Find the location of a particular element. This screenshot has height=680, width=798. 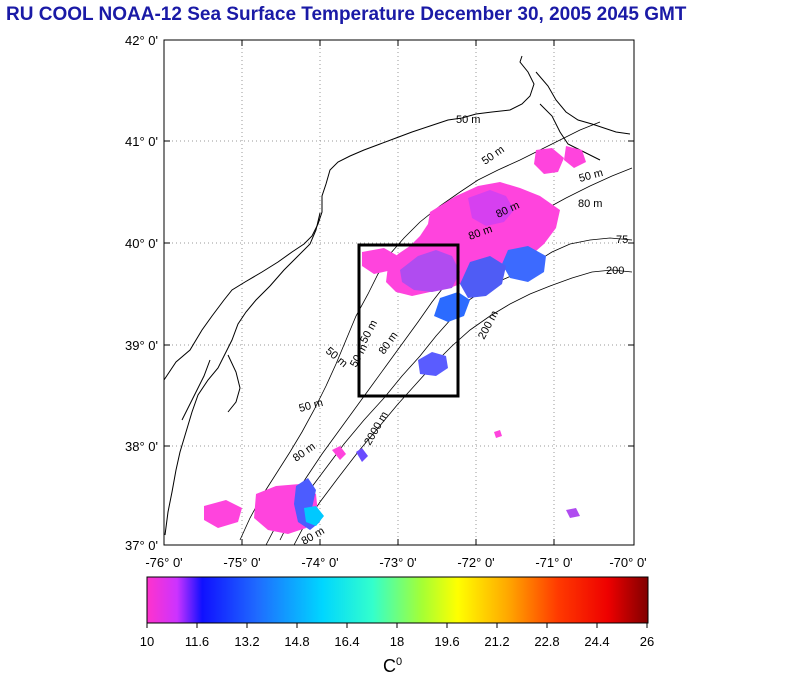

colorbar-label: 18 is located at coordinates (397, 641).